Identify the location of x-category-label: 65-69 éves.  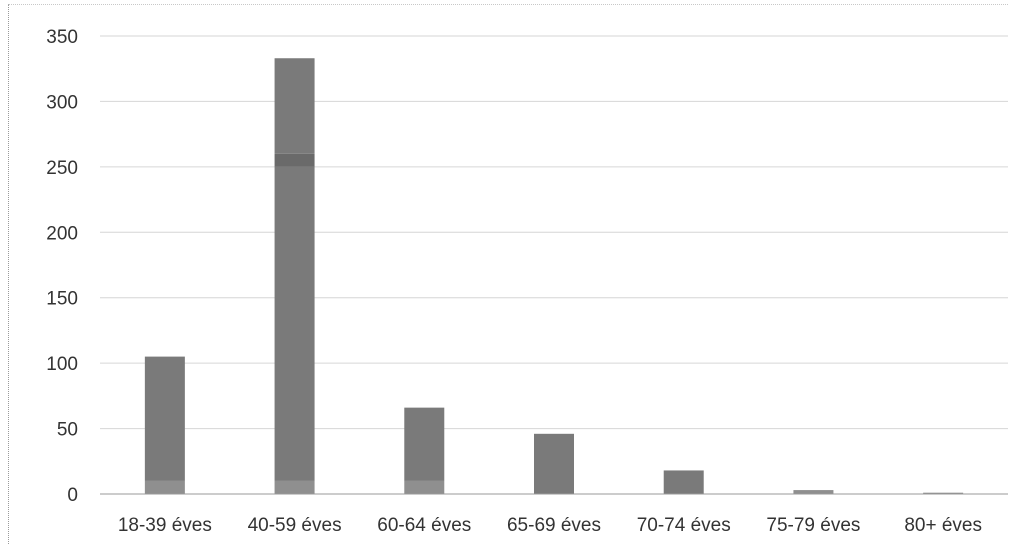
(554, 525).